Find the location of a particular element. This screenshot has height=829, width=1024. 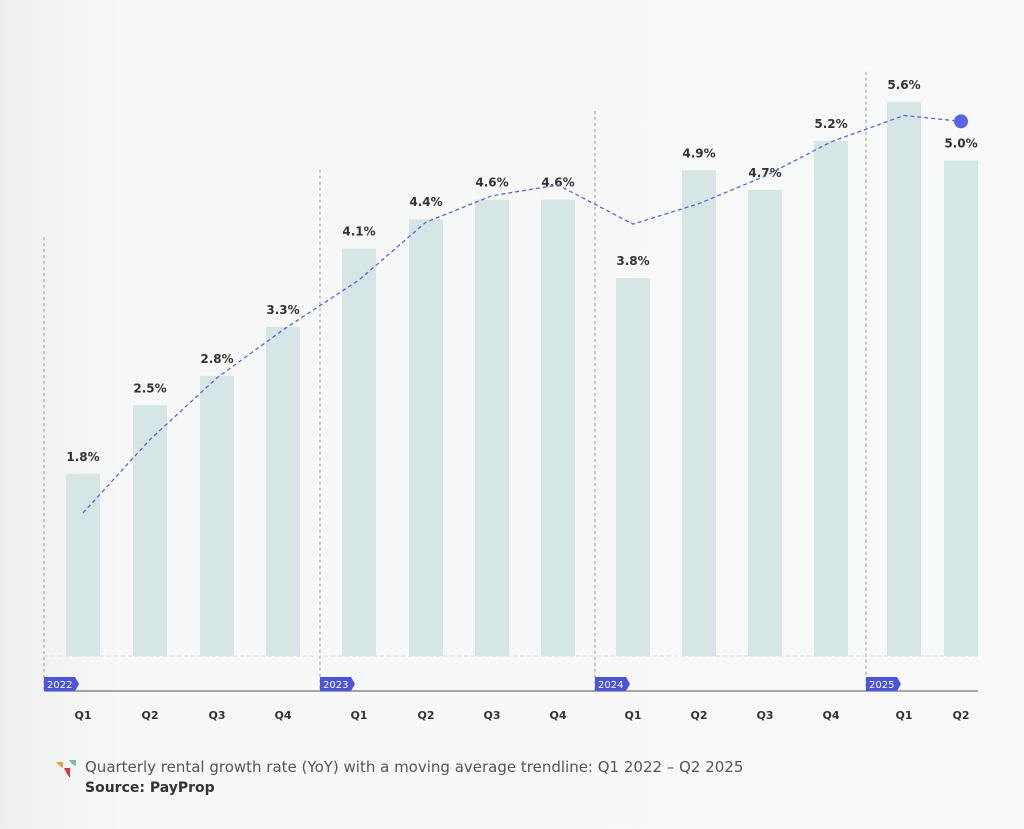

trendline-endpoint is located at coordinates (961, 121).